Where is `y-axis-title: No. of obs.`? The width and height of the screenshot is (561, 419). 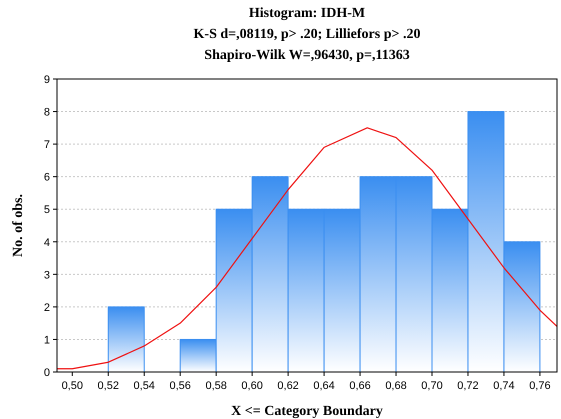
y-axis-title: No. of obs. is located at coordinates (18, 226).